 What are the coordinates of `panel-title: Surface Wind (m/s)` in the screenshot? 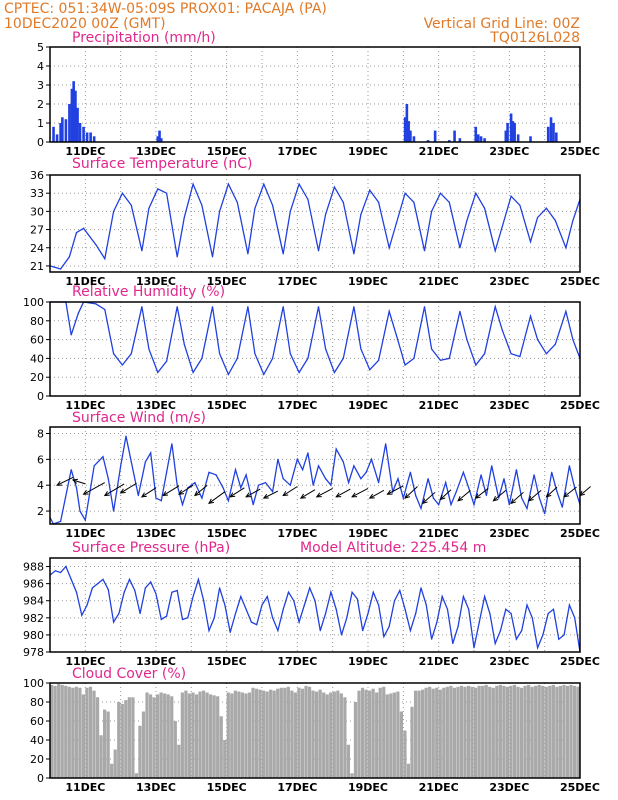 It's located at (139, 418).